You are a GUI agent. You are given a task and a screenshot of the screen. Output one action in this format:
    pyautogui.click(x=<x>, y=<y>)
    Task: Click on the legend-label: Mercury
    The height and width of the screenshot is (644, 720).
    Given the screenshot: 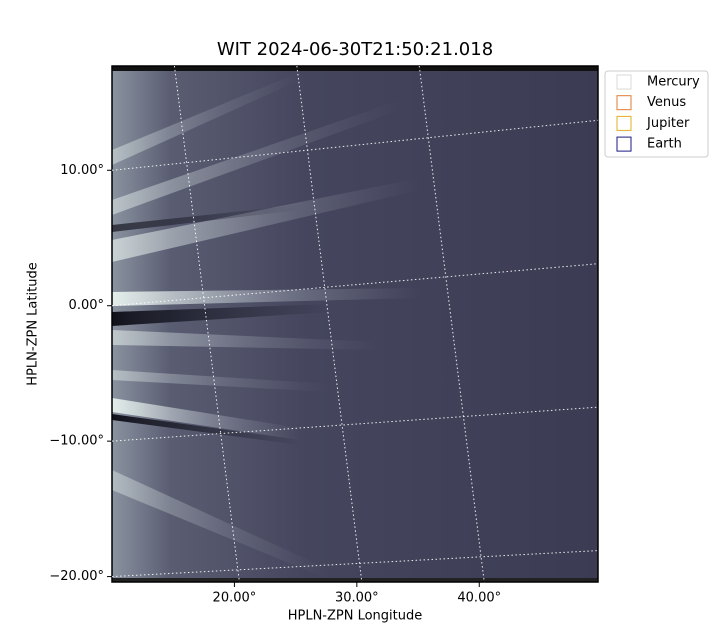 What is the action you would take?
    pyautogui.click(x=673, y=82)
    